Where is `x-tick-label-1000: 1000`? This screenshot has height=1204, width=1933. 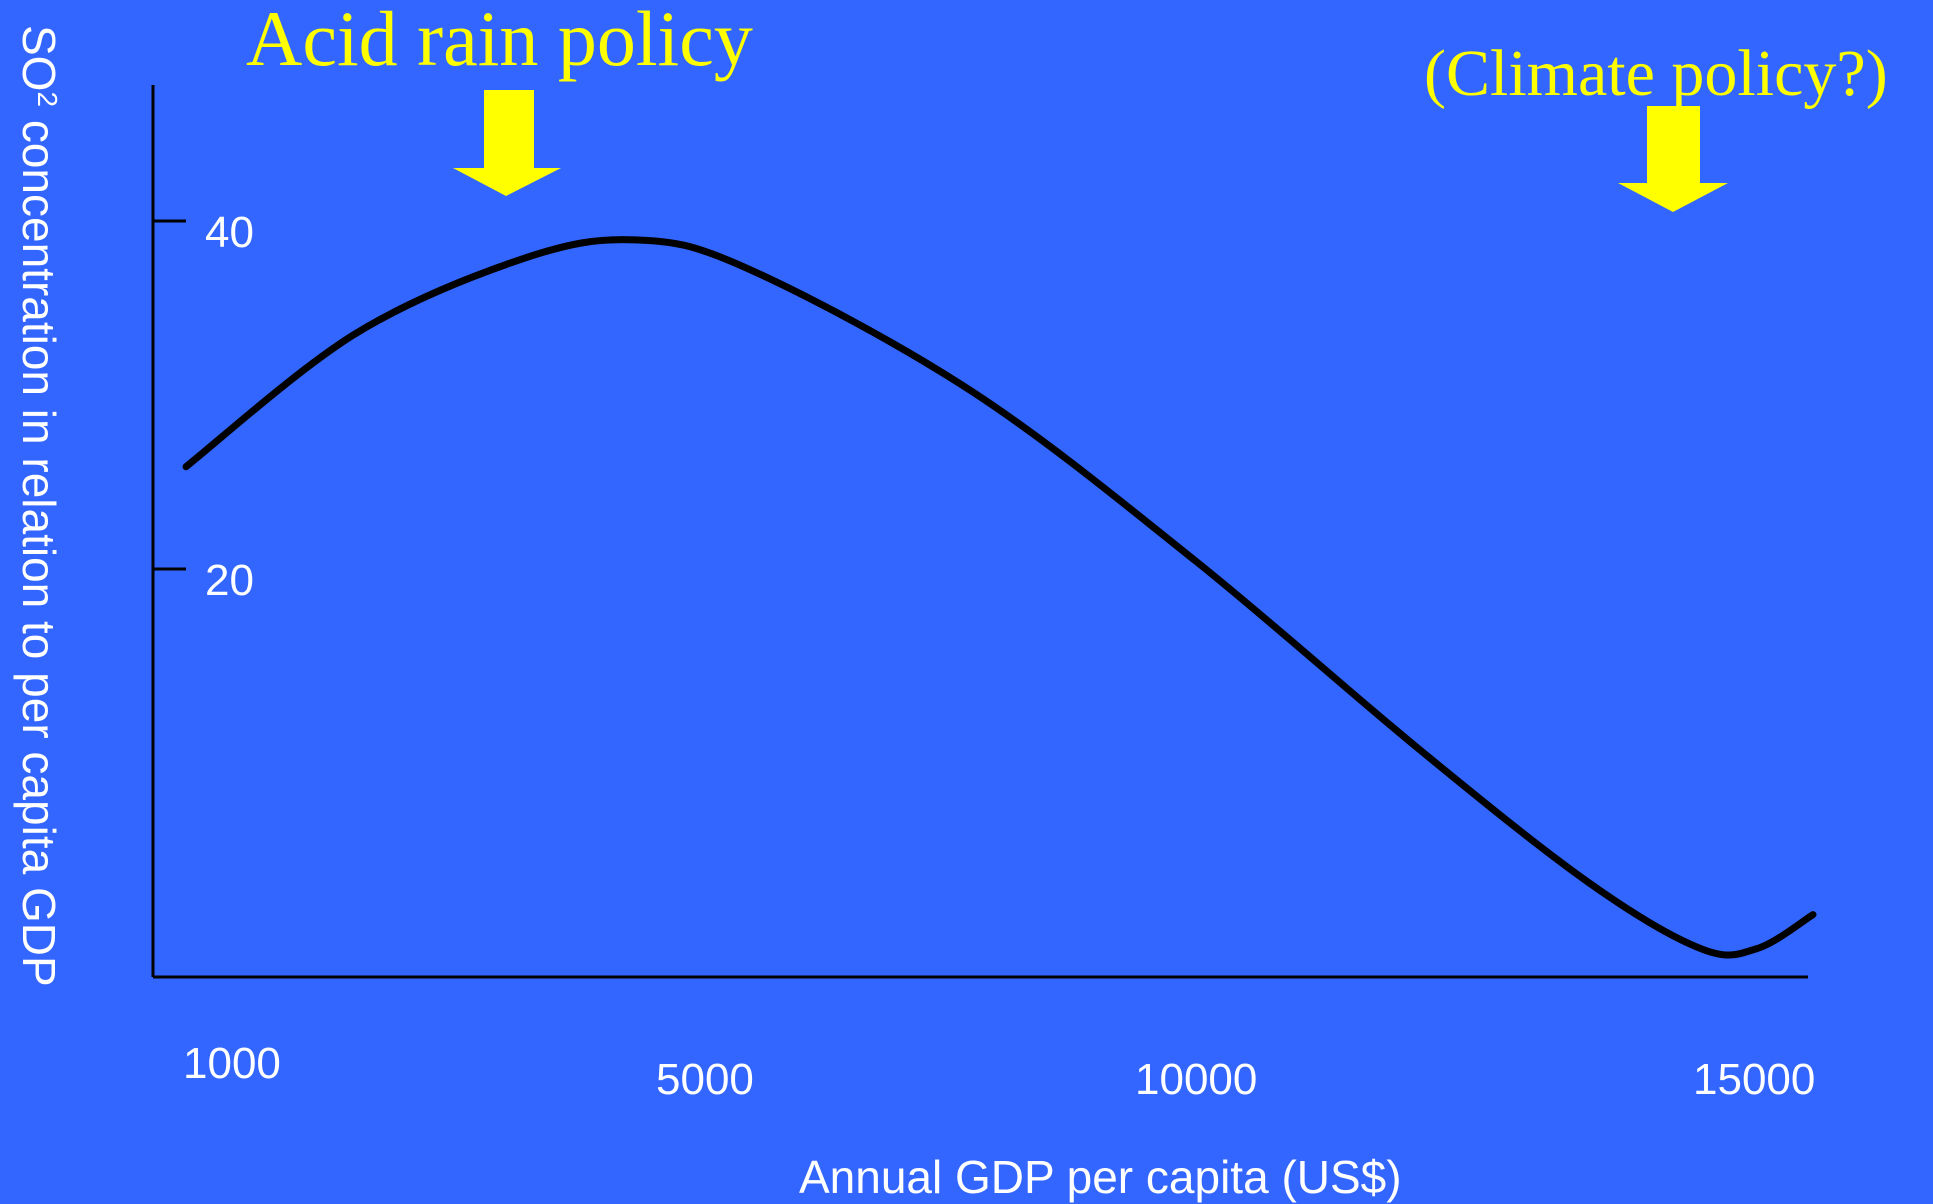
x-tick-label-1000: 1000 is located at coordinates (232, 1063).